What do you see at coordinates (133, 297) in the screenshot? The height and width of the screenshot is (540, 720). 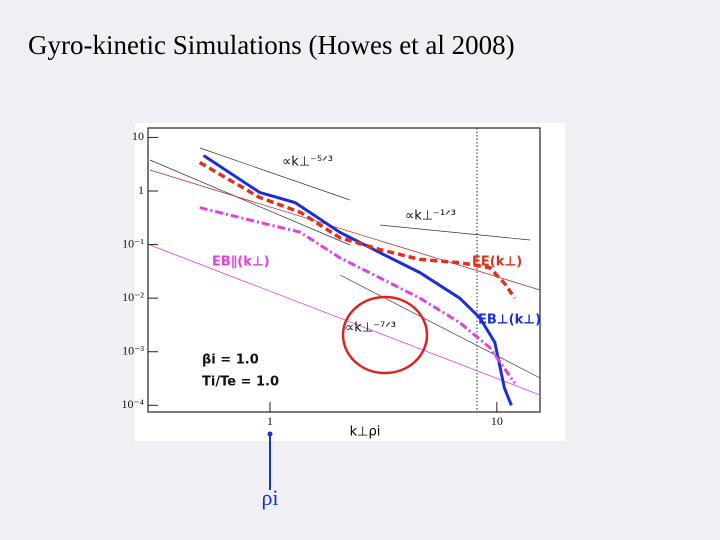 I see `y-tick-label: 10⁻²` at bounding box center [133, 297].